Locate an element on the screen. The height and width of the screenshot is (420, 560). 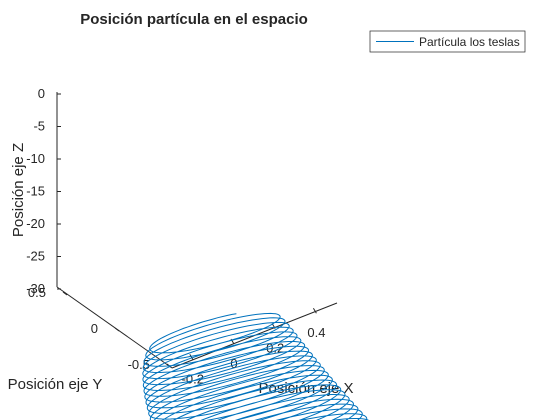
legend: Partícula los teslas is located at coordinates (447, 41).